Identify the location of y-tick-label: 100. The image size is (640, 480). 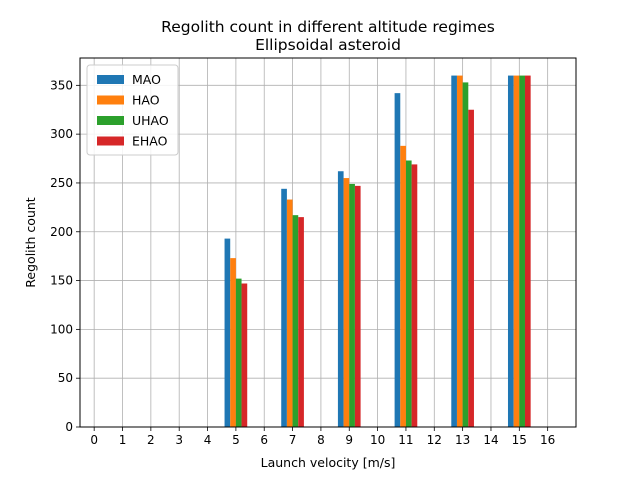
(61, 329).